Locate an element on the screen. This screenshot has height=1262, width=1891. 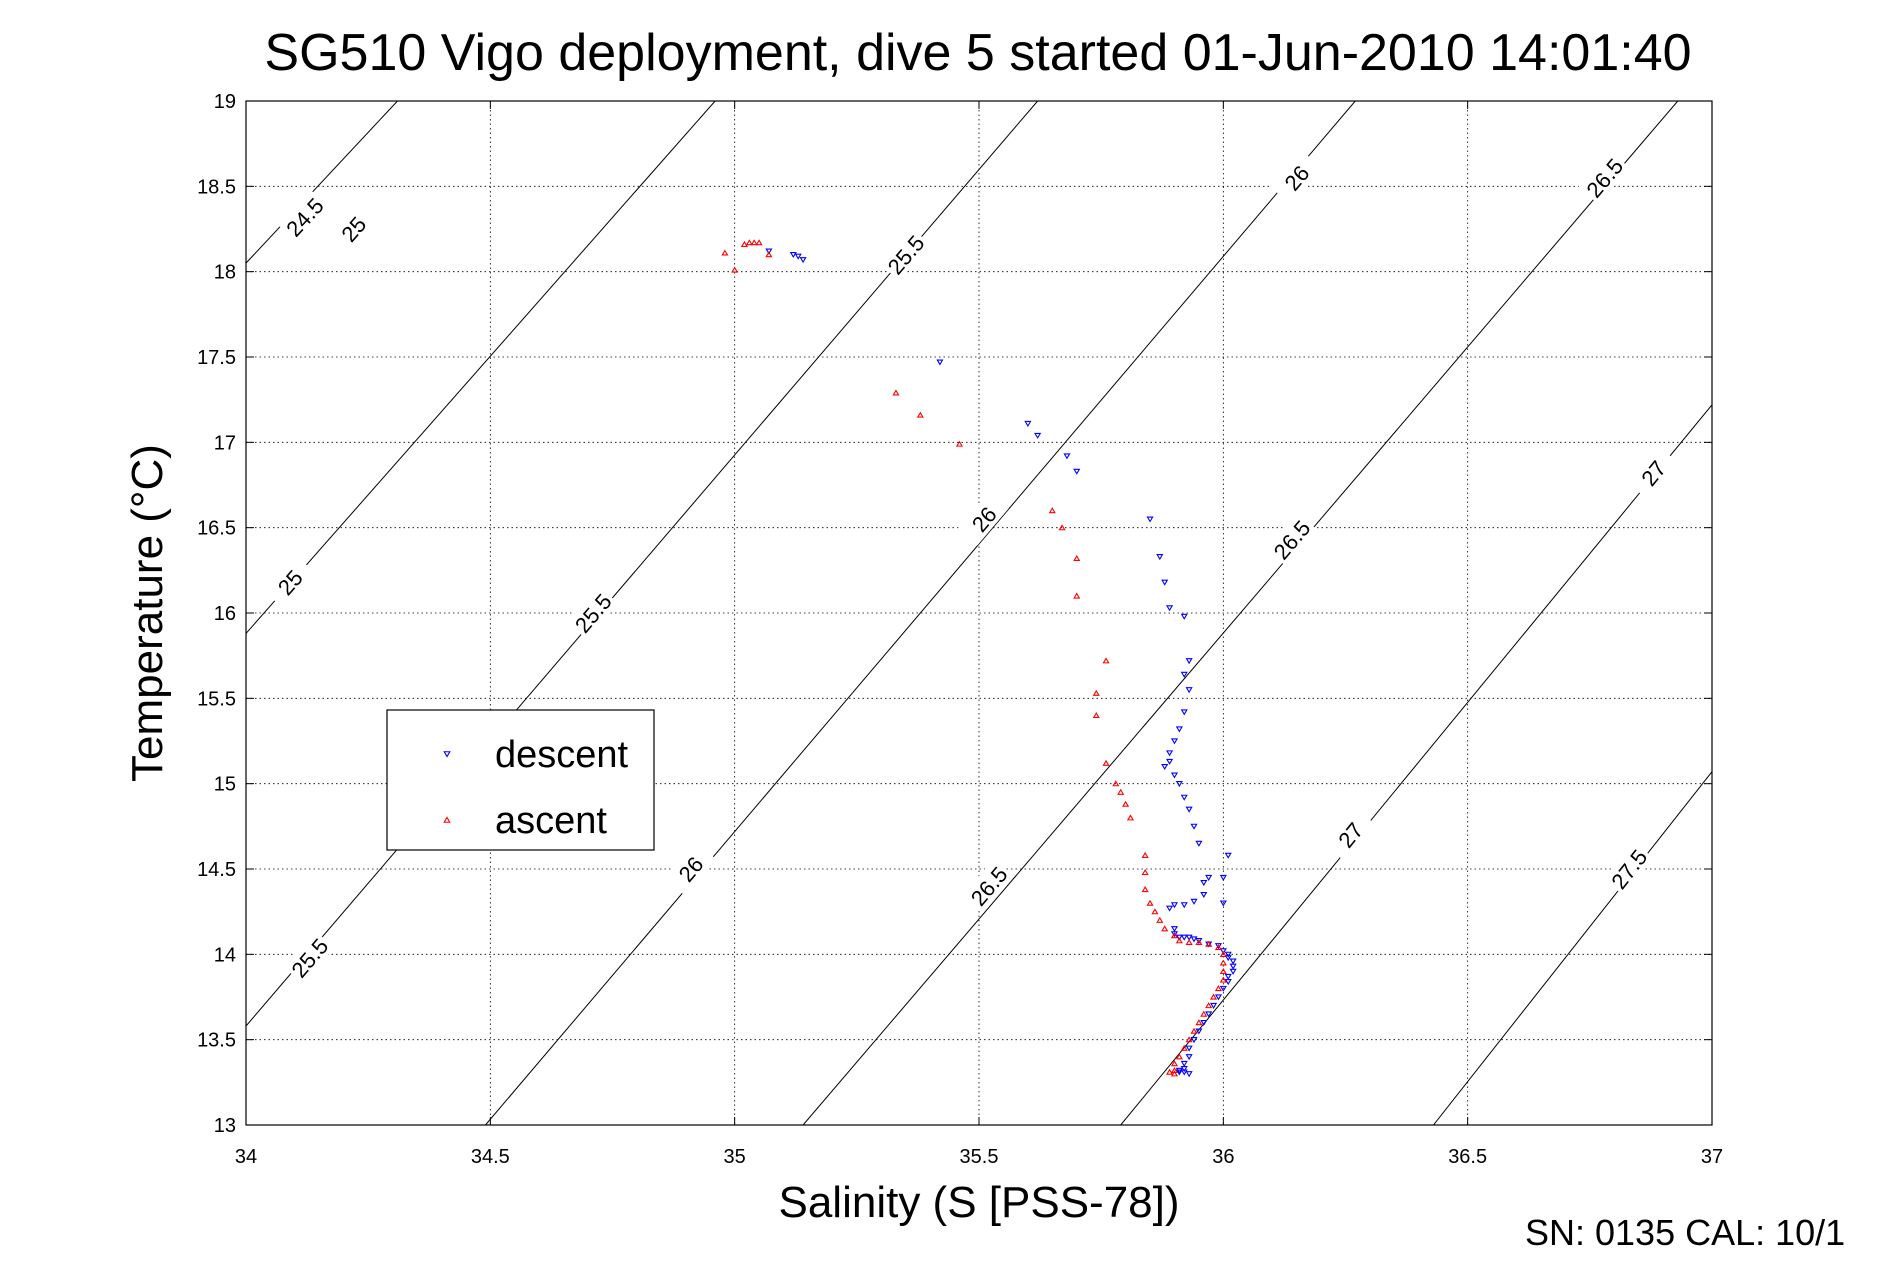
y-tick-label: 18.5 is located at coordinates (216, 187).